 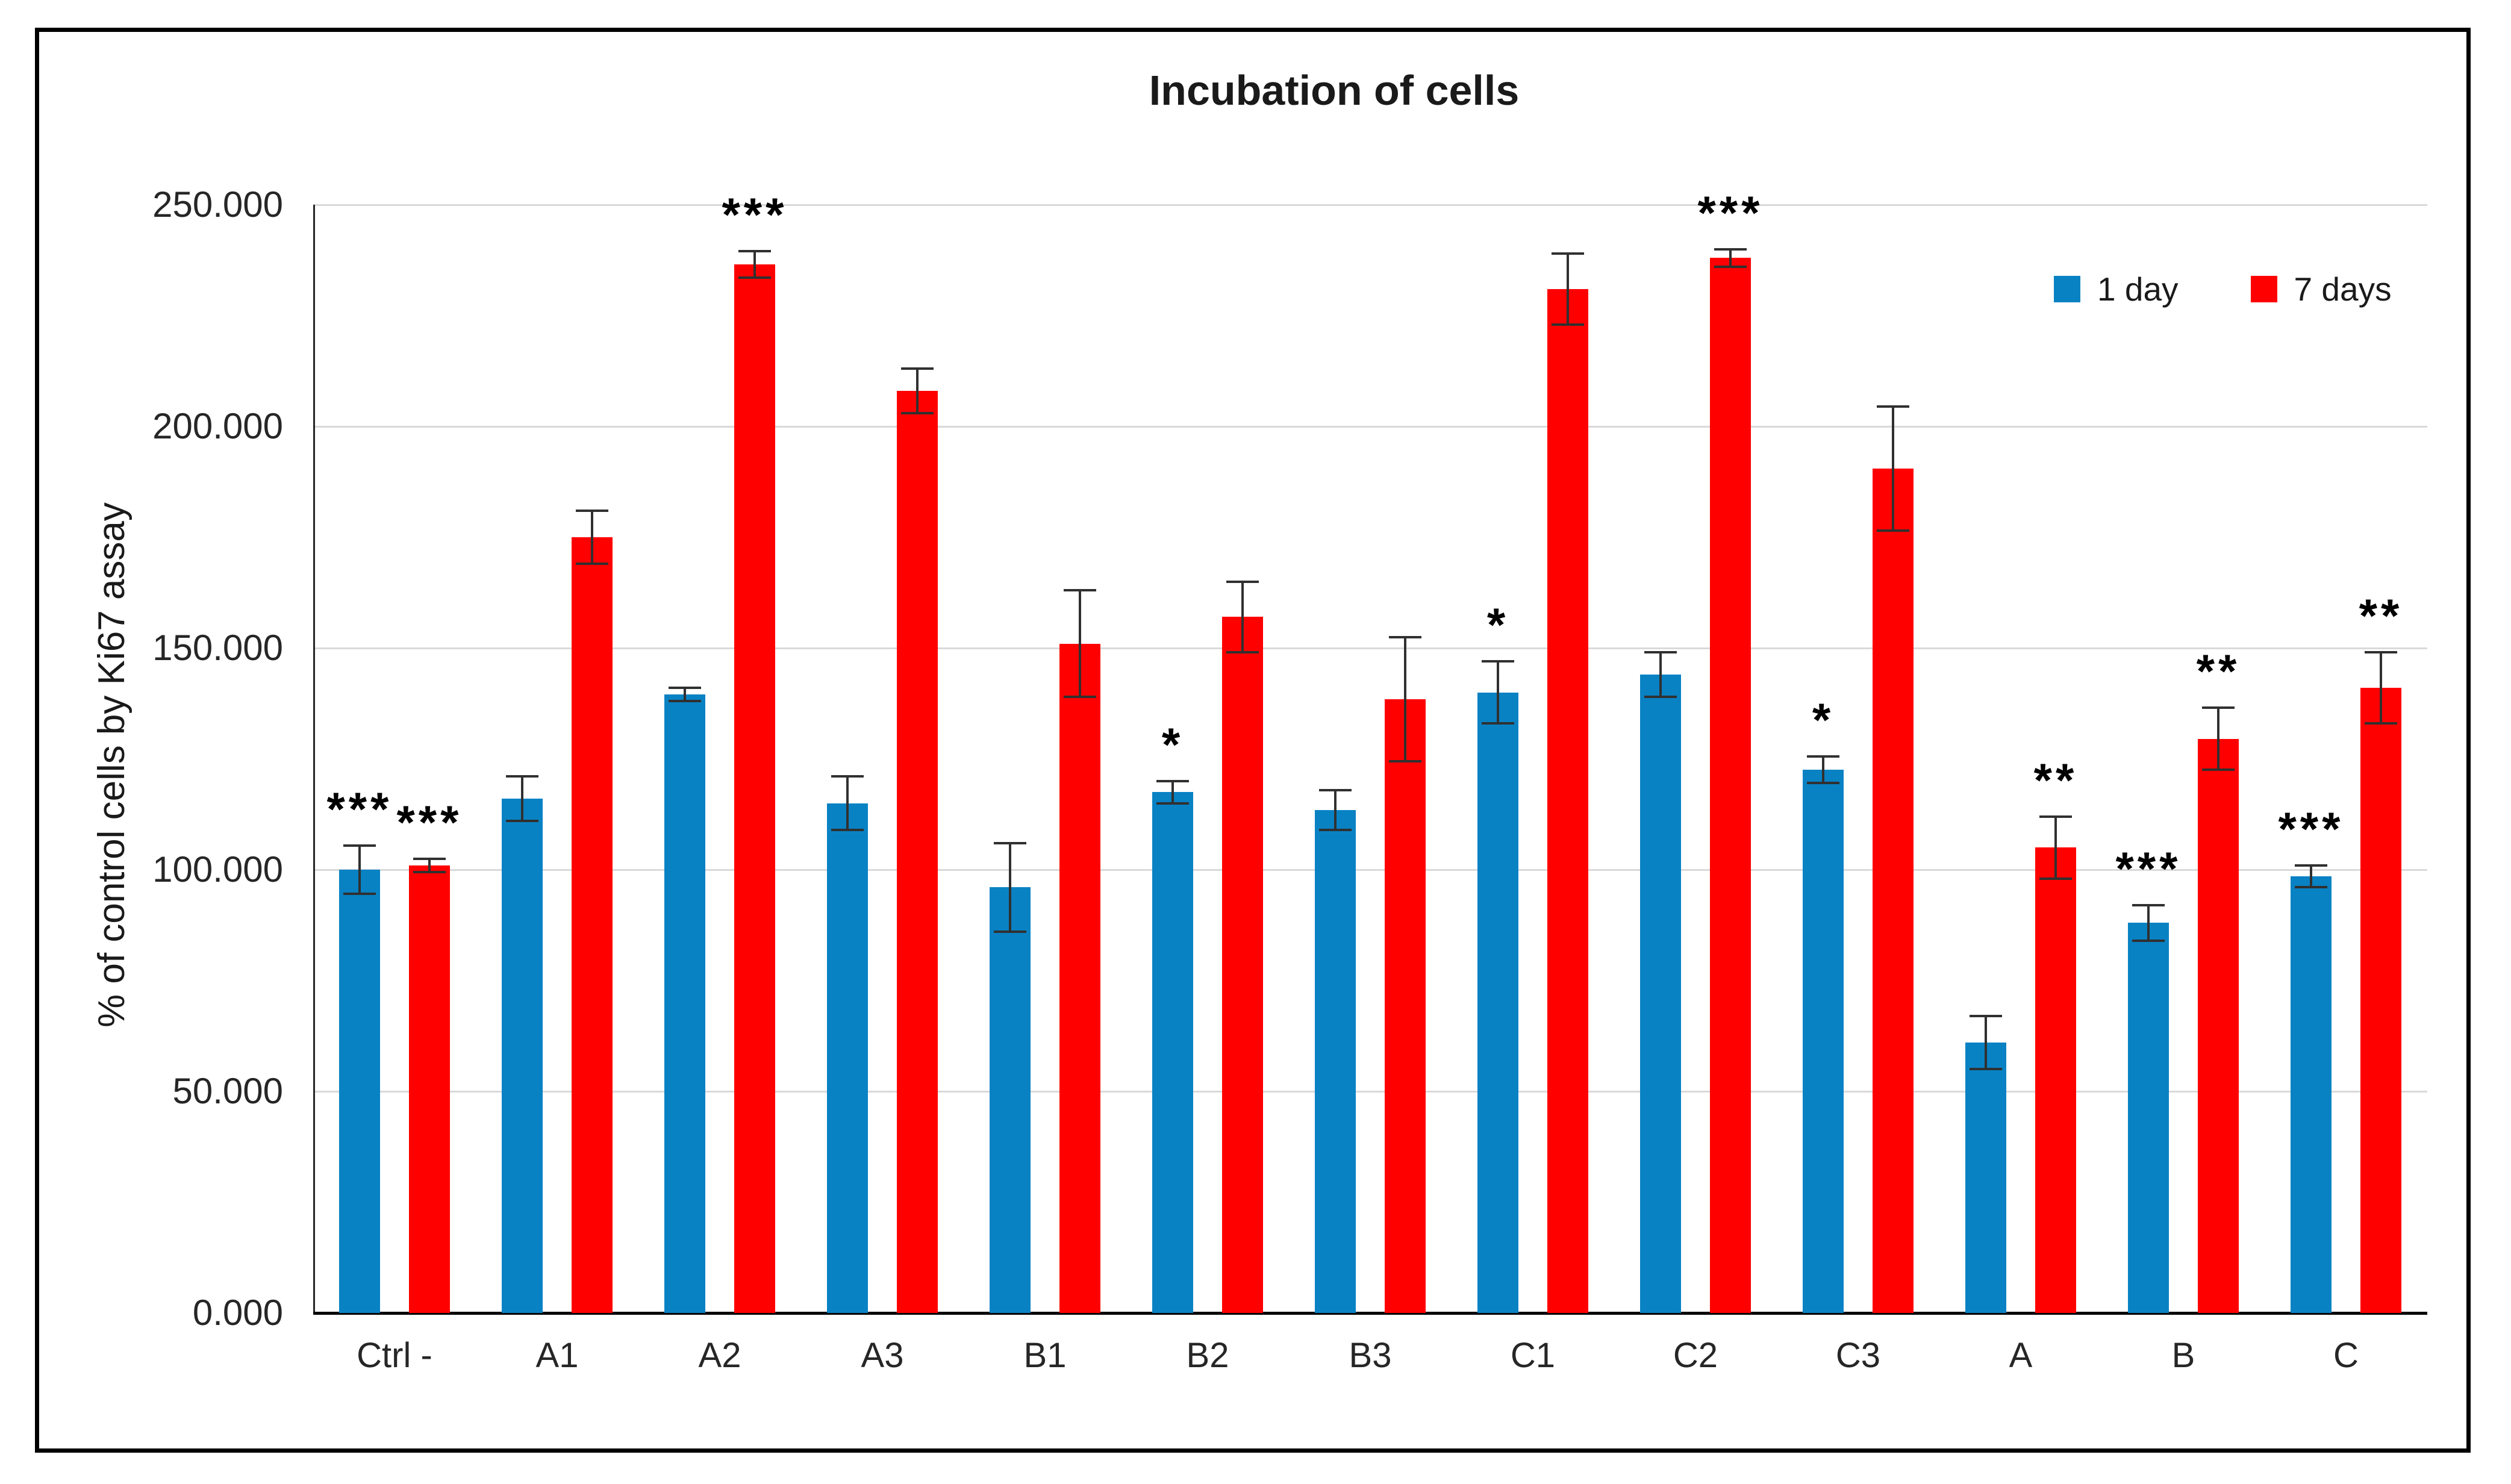 I want to click on bar-7-days-c3, so click(x=1894, y=890).